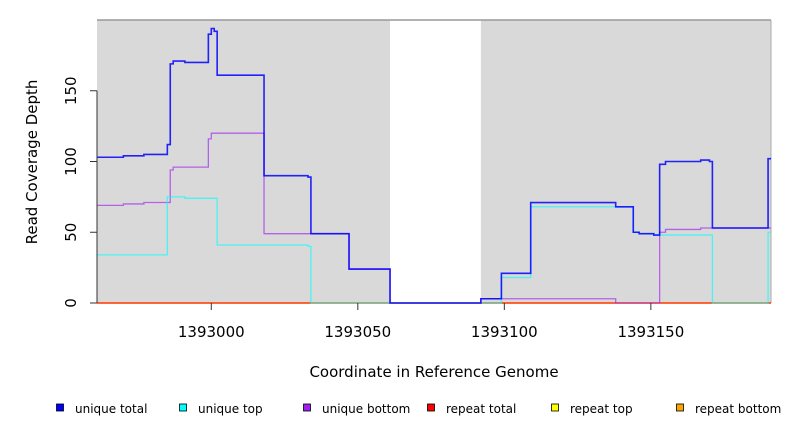  Describe the element at coordinates (433, 372) in the screenshot. I see `x-axis-label: Coordinate in Reference Genome` at that location.